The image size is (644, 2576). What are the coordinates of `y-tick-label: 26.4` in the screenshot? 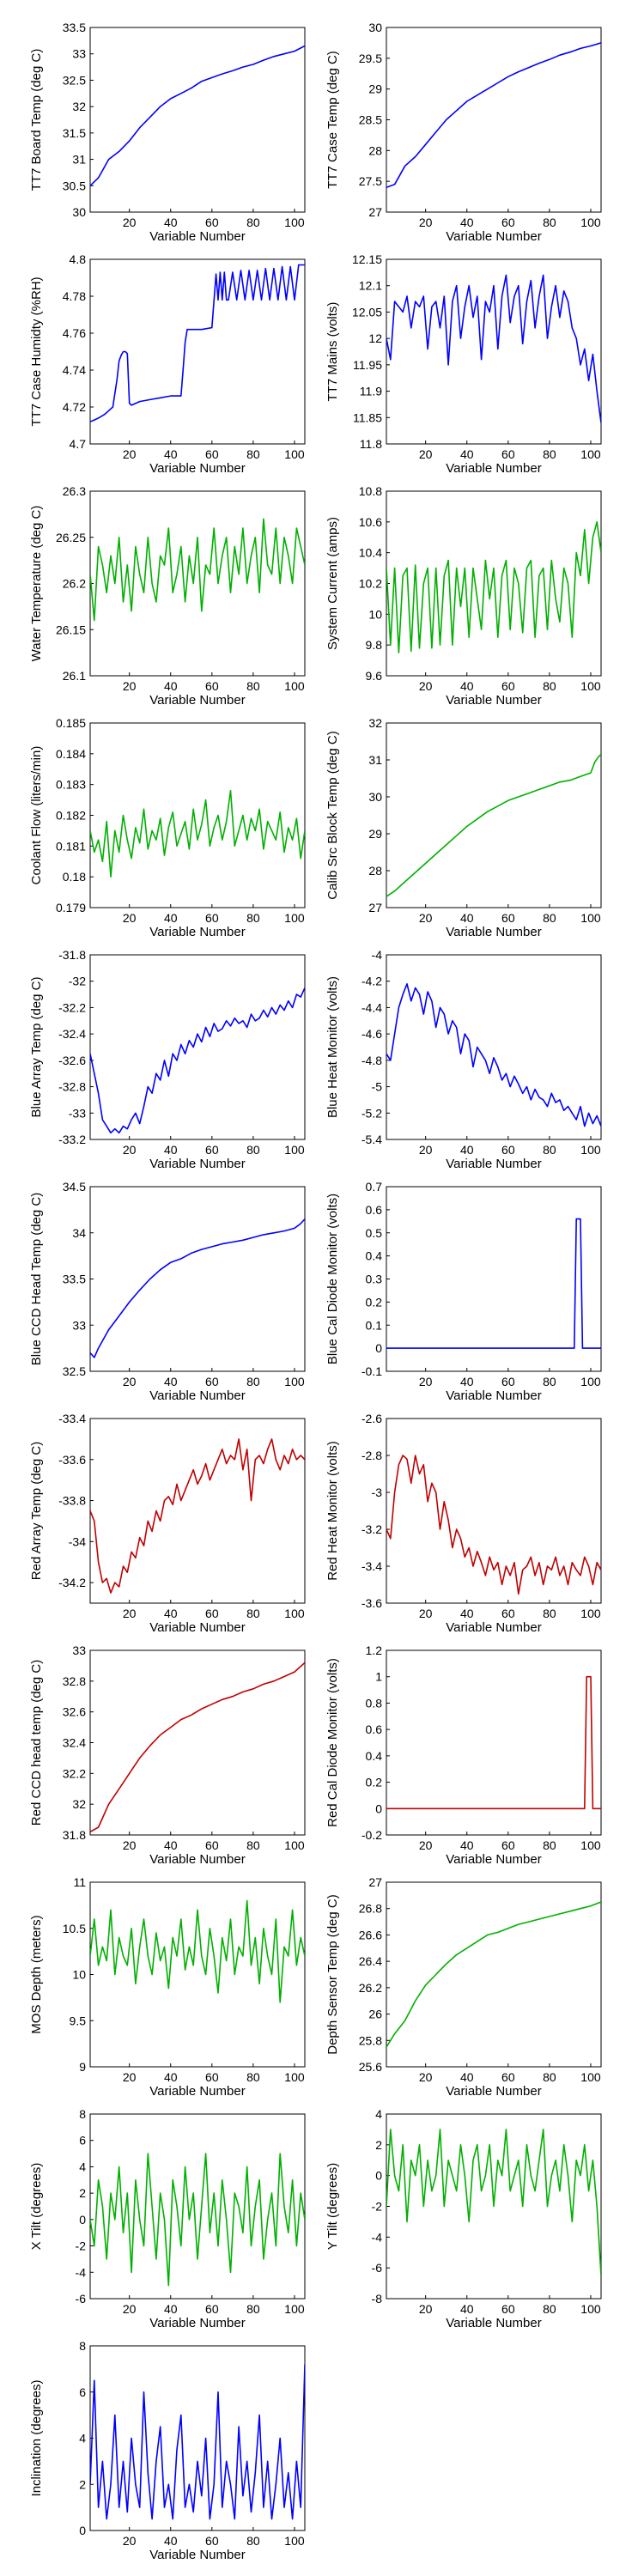 It's located at (370, 1961).